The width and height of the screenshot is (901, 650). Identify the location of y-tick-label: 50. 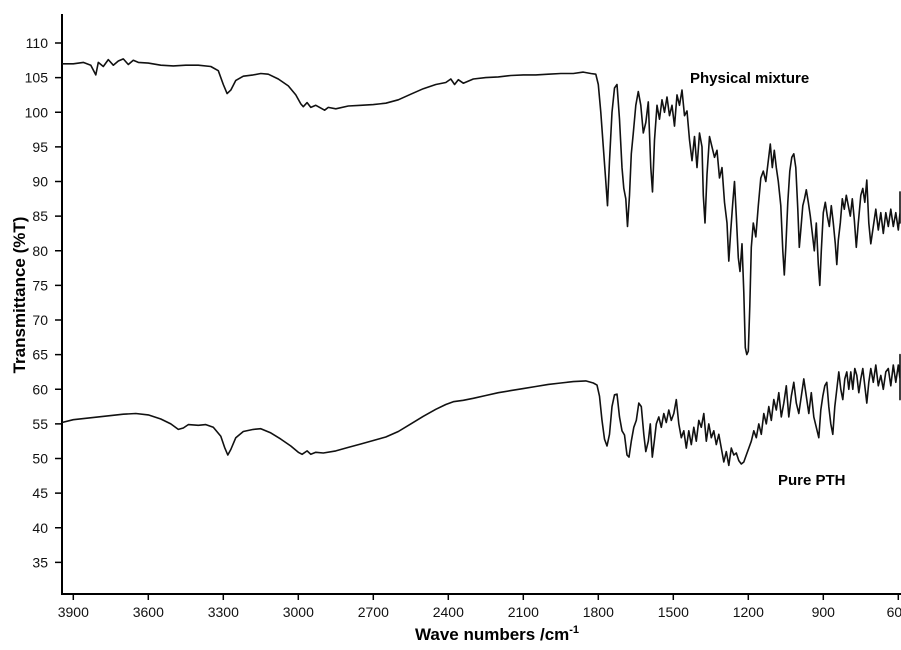
(40, 459).